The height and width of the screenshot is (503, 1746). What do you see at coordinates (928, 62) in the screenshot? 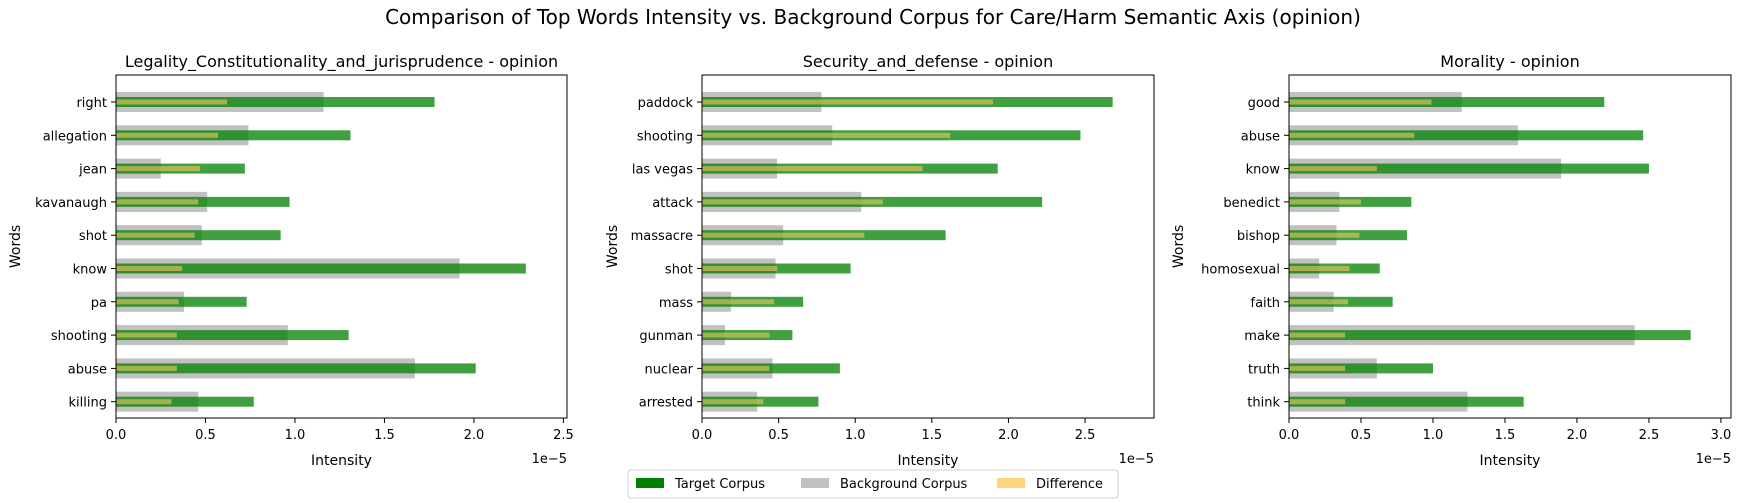
I see `panel-title: Security_and_defense - opinion` at bounding box center [928, 62].